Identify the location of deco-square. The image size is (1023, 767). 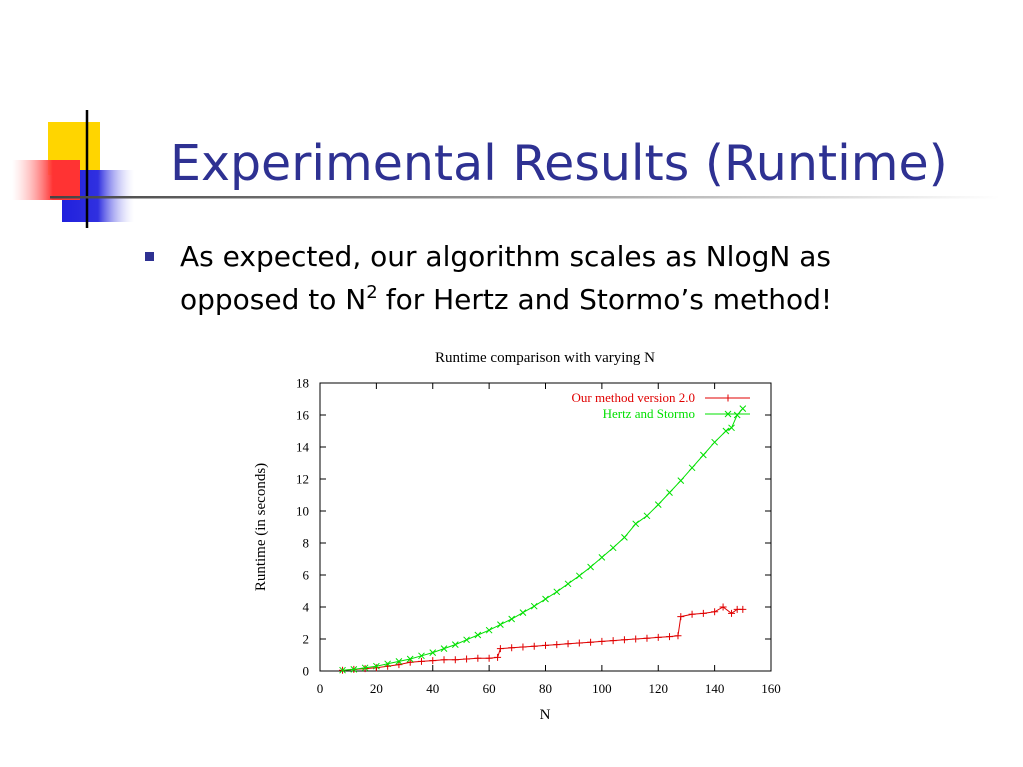
(46, 180).